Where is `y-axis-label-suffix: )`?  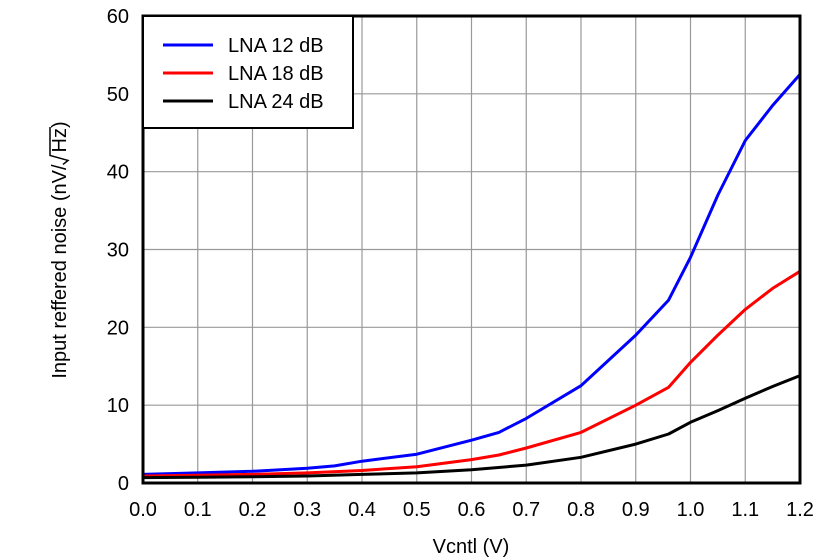
y-axis-label-suffix: ) is located at coordinates (60, 124).